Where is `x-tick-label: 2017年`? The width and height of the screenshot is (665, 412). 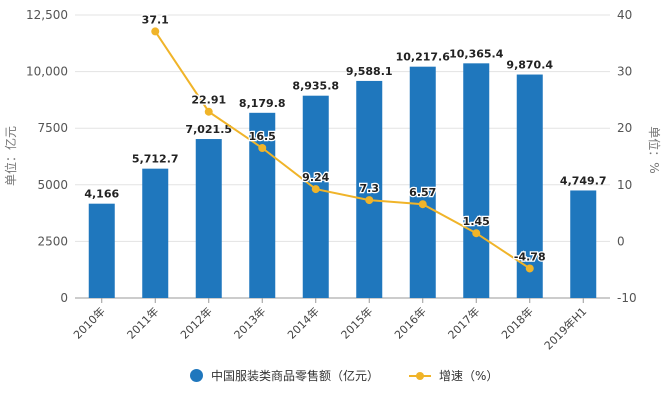
x-tick-label: 2017年 is located at coordinates (463, 322).